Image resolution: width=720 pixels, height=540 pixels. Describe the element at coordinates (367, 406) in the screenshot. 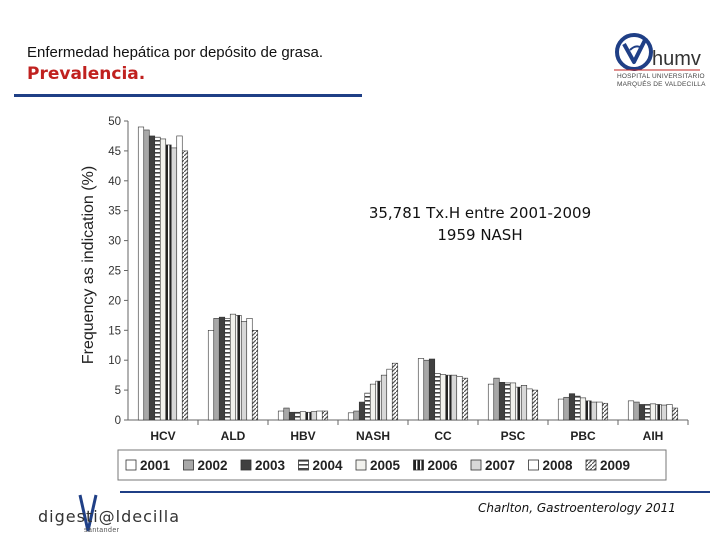

I see `bar-nash-2004` at that location.